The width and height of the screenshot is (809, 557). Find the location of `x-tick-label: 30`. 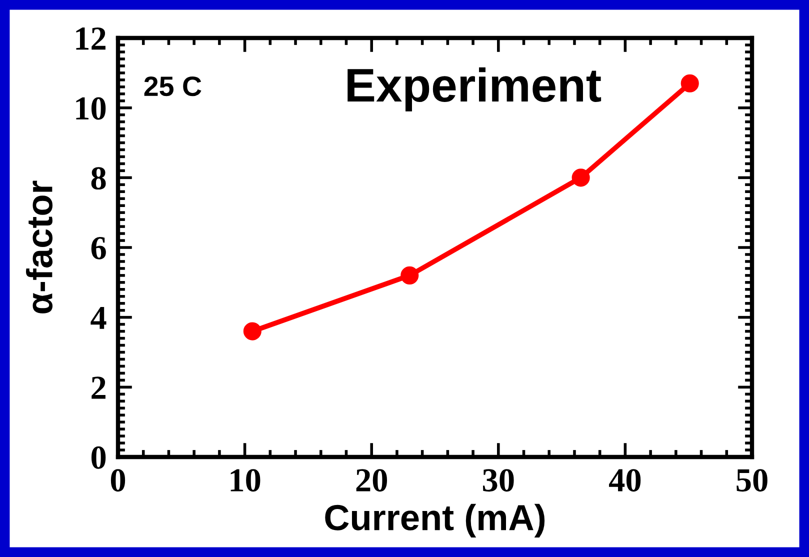

x-tick-label: 30 is located at coordinates (498, 480).